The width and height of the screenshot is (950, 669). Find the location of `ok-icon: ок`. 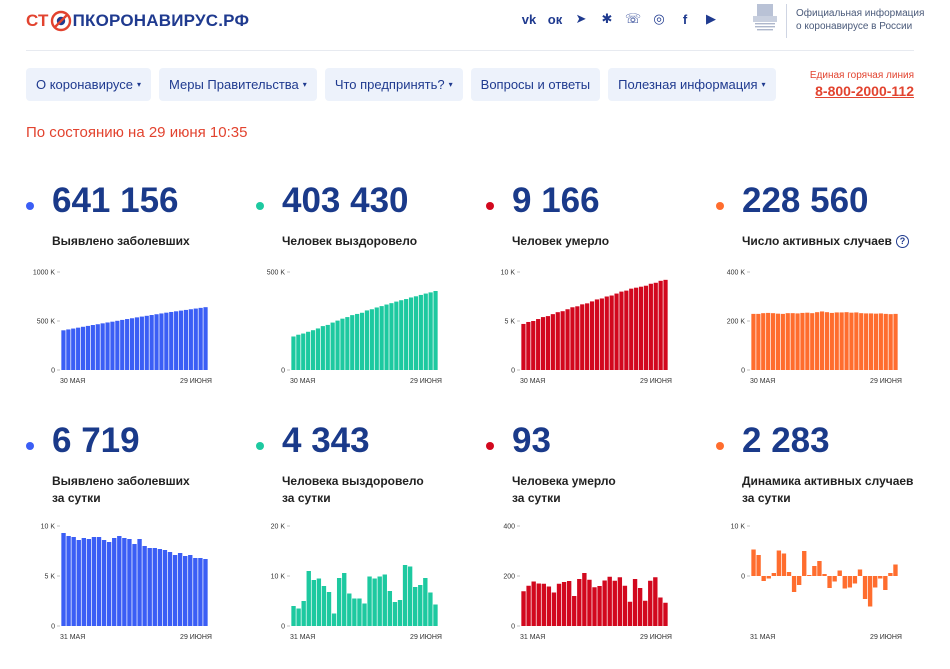

ok-icon: ок is located at coordinates (555, 19).